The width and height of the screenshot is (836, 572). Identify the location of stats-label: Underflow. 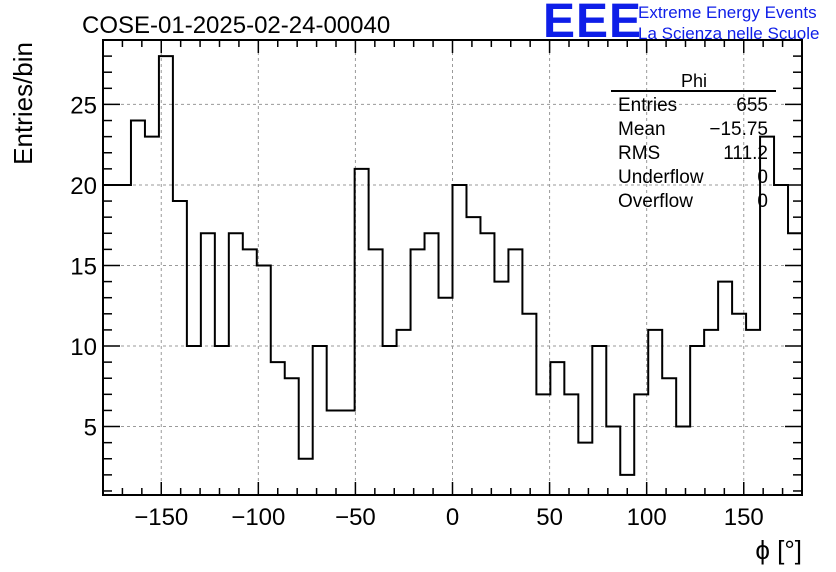
(661, 177).